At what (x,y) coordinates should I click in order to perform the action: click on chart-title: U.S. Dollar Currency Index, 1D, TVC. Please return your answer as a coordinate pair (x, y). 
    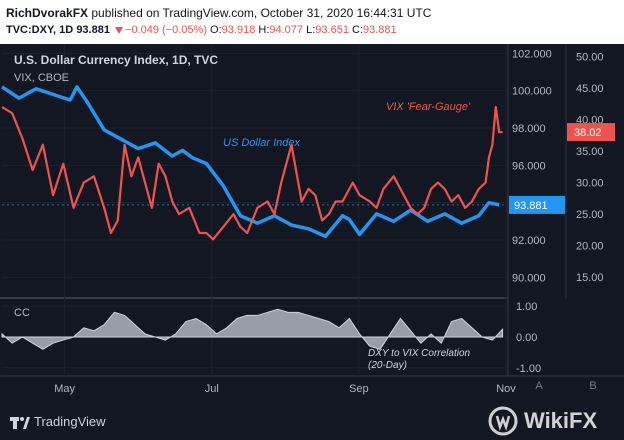
    Looking at the image, I should click on (116, 60).